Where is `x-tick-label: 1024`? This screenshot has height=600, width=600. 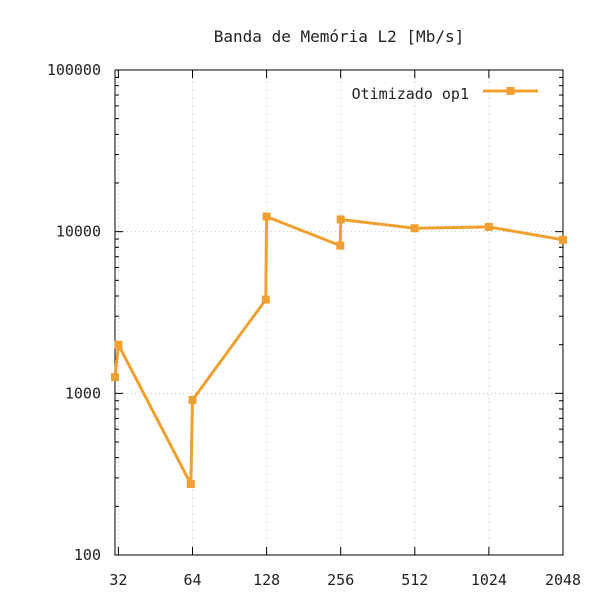
x-tick-label: 1024 is located at coordinates (489, 580).